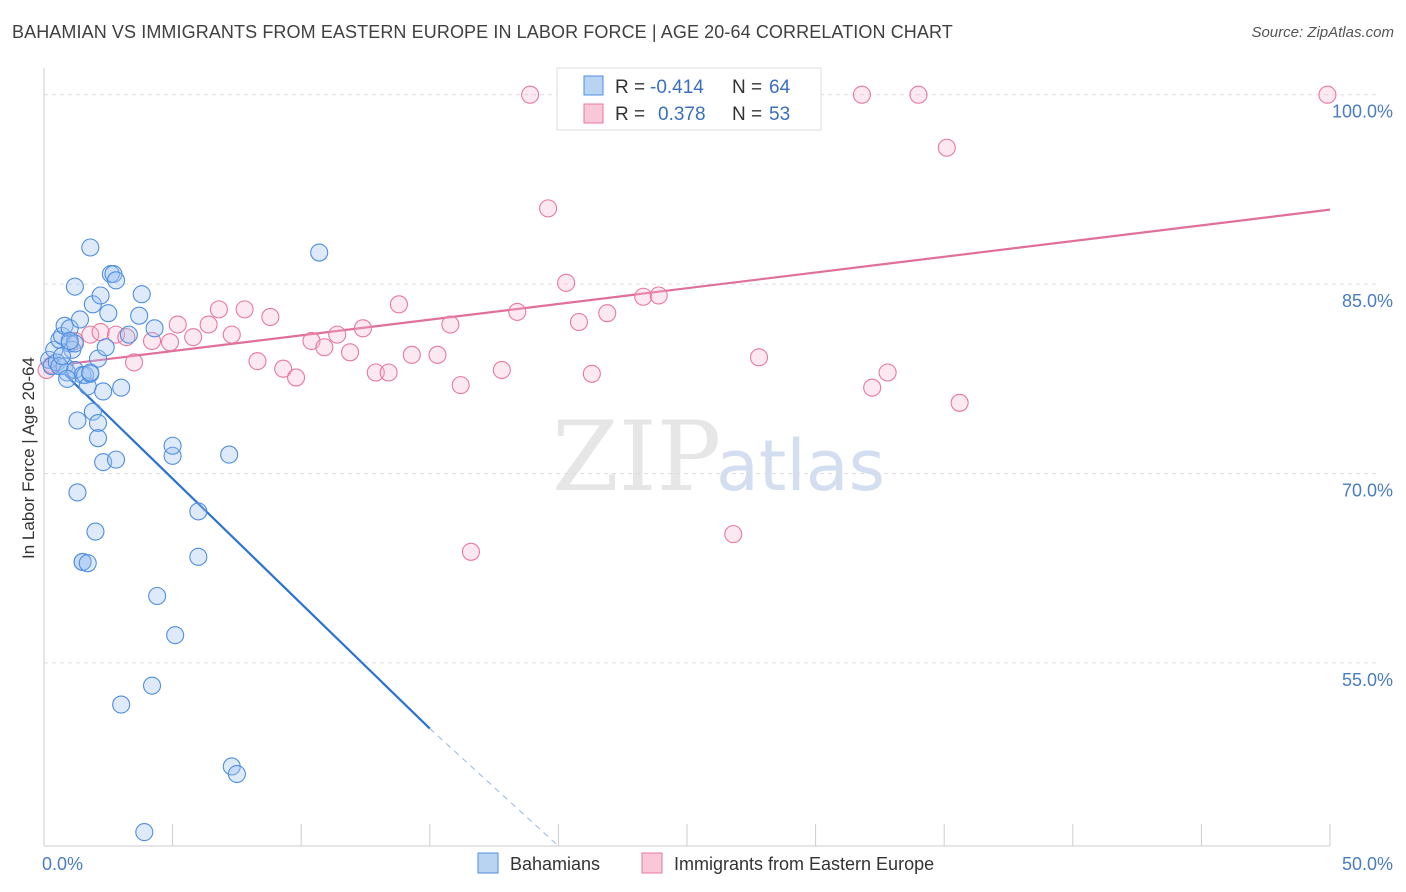  What do you see at coordinates (1322, 32) in the screenshot?
I see `chart-source: Source: ZipAtlas.com` at bounding box center [1322, 32].